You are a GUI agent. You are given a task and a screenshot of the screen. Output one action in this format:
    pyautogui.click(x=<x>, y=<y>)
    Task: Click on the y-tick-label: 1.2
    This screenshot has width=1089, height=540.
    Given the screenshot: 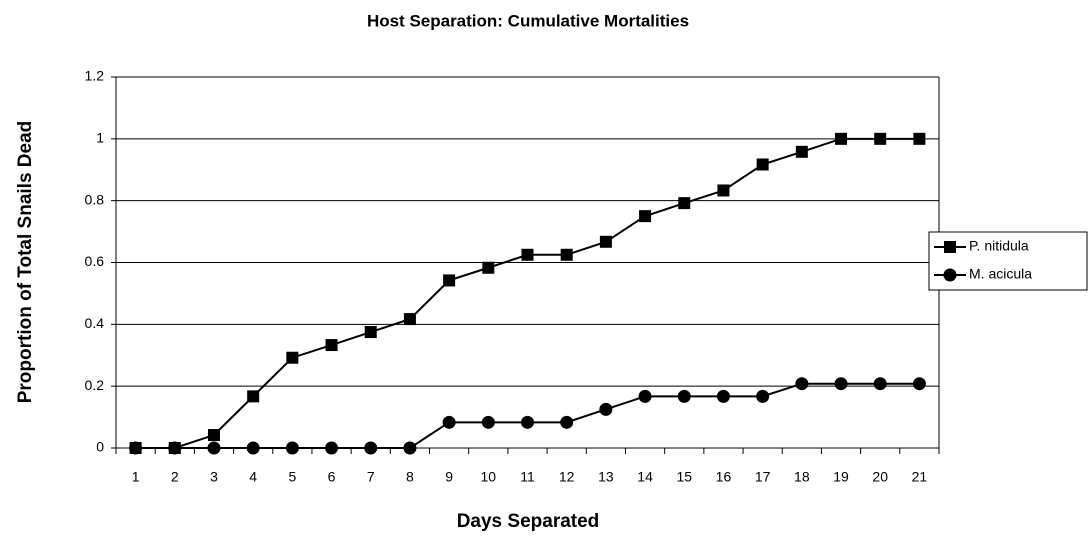 What is the action you would take?
    pyautogui.click(x=95, y=76)
    